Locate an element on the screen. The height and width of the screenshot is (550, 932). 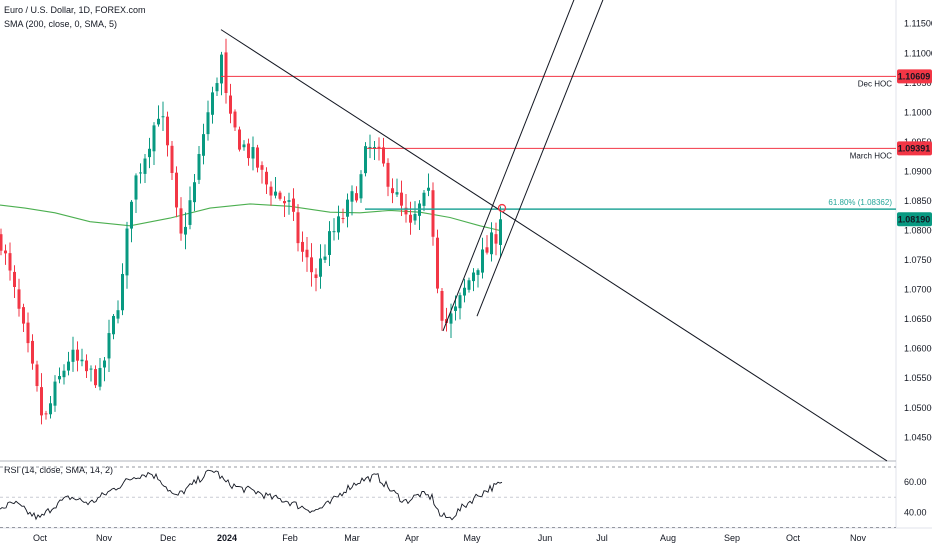
time-tick-label: Jul is located at coordinates (602, 538).